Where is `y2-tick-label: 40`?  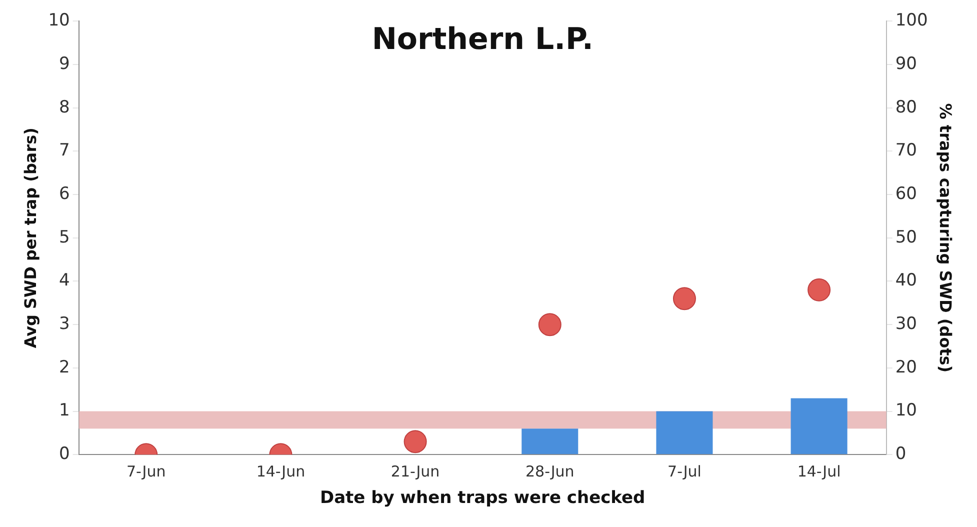 y2-tick-label: 40 is located at coordinates (906, 280).